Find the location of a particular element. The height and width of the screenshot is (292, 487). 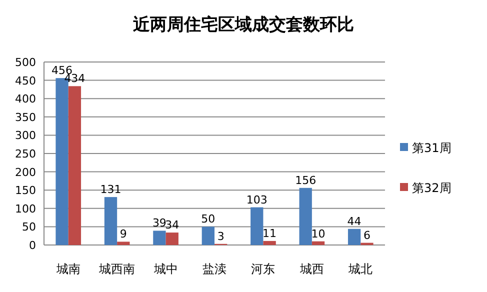

x-tick-label: 城南 is located at coordinates (67, 269).